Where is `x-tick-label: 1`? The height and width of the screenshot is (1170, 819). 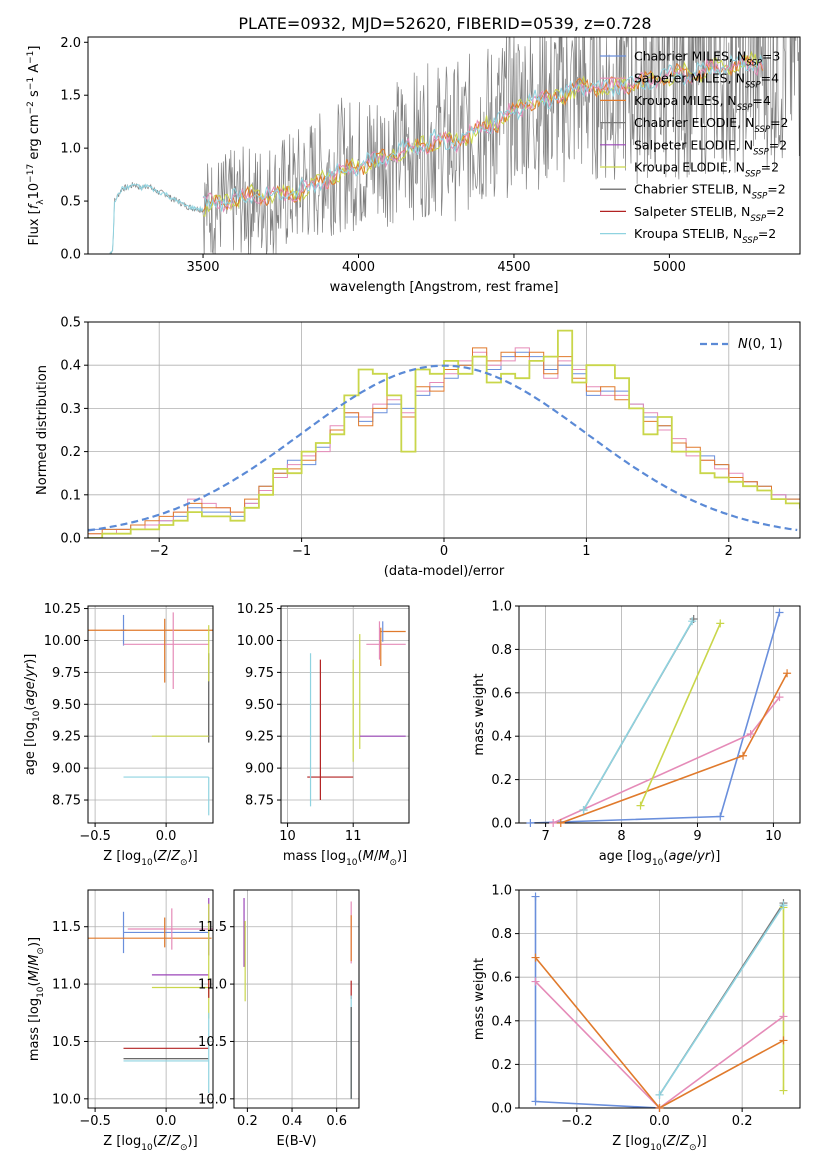 x-tick-label: 1 is located at coordinates (586, 551).